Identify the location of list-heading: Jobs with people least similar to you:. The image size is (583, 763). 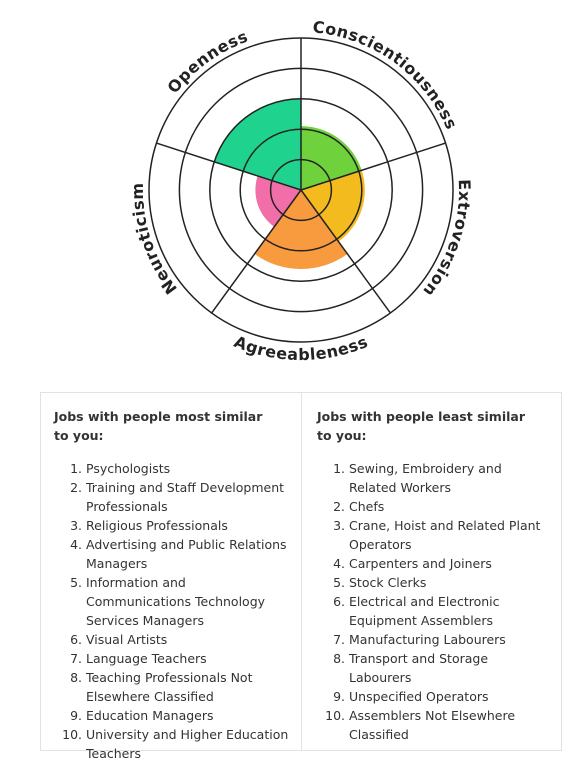
(421, 426).